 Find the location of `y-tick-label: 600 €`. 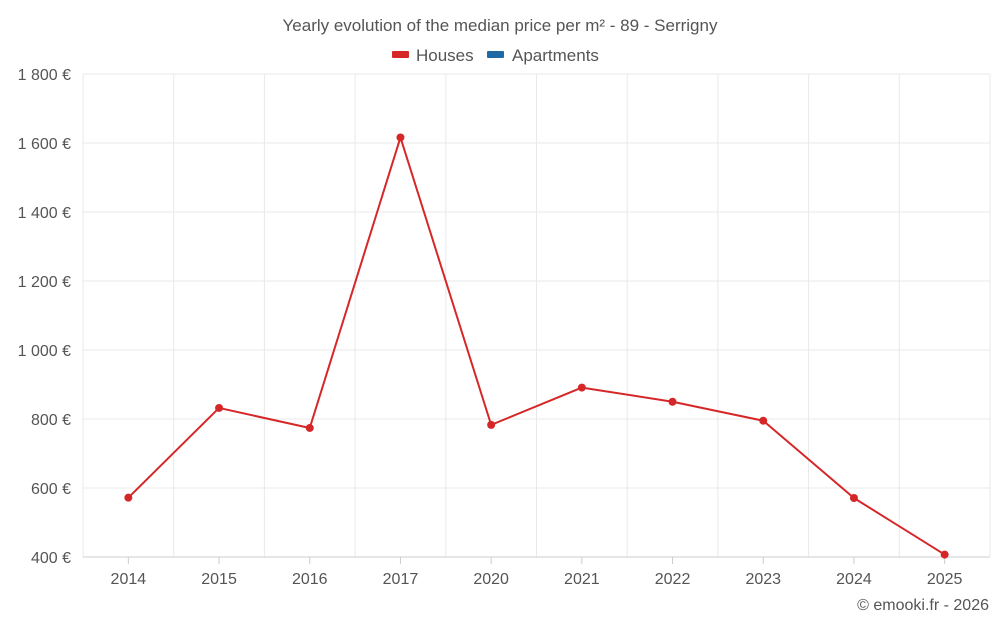

y-tick-label: 600 € is located at coordinates (51, 489).